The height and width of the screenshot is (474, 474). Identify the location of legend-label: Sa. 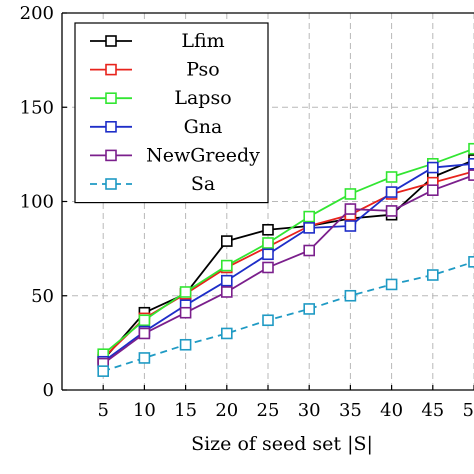
(203, 184).